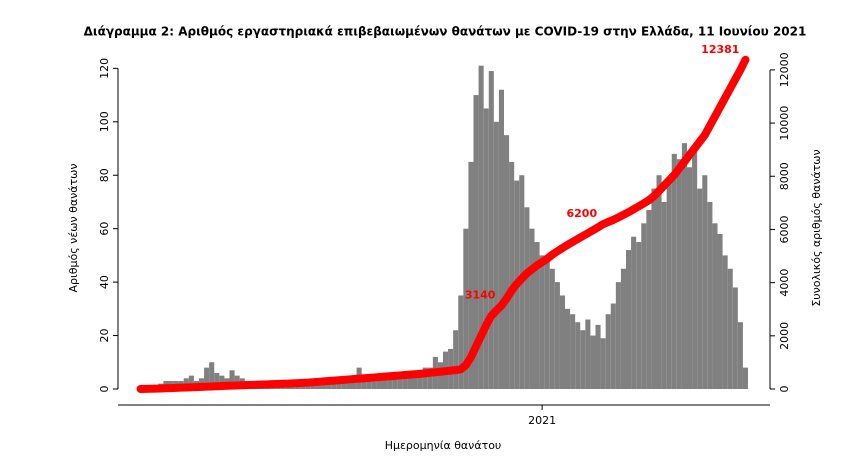  Describe the element at coordinates (104, 229) in the screenshot. I see `y-tick-label: 60` at that location.